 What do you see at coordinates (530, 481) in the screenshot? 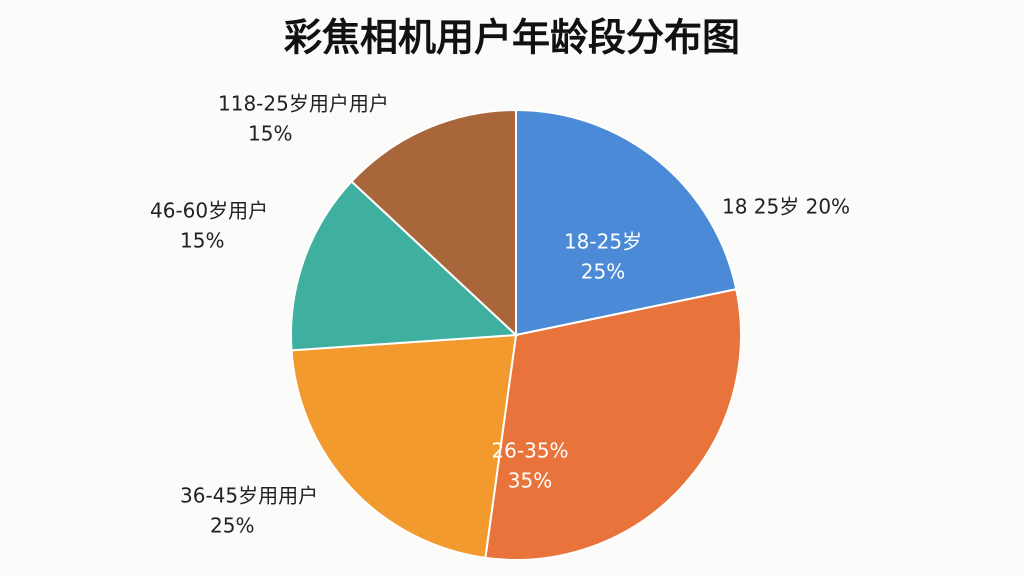
I see `slice-value-label: 35%` at bounding box center [530, 481].